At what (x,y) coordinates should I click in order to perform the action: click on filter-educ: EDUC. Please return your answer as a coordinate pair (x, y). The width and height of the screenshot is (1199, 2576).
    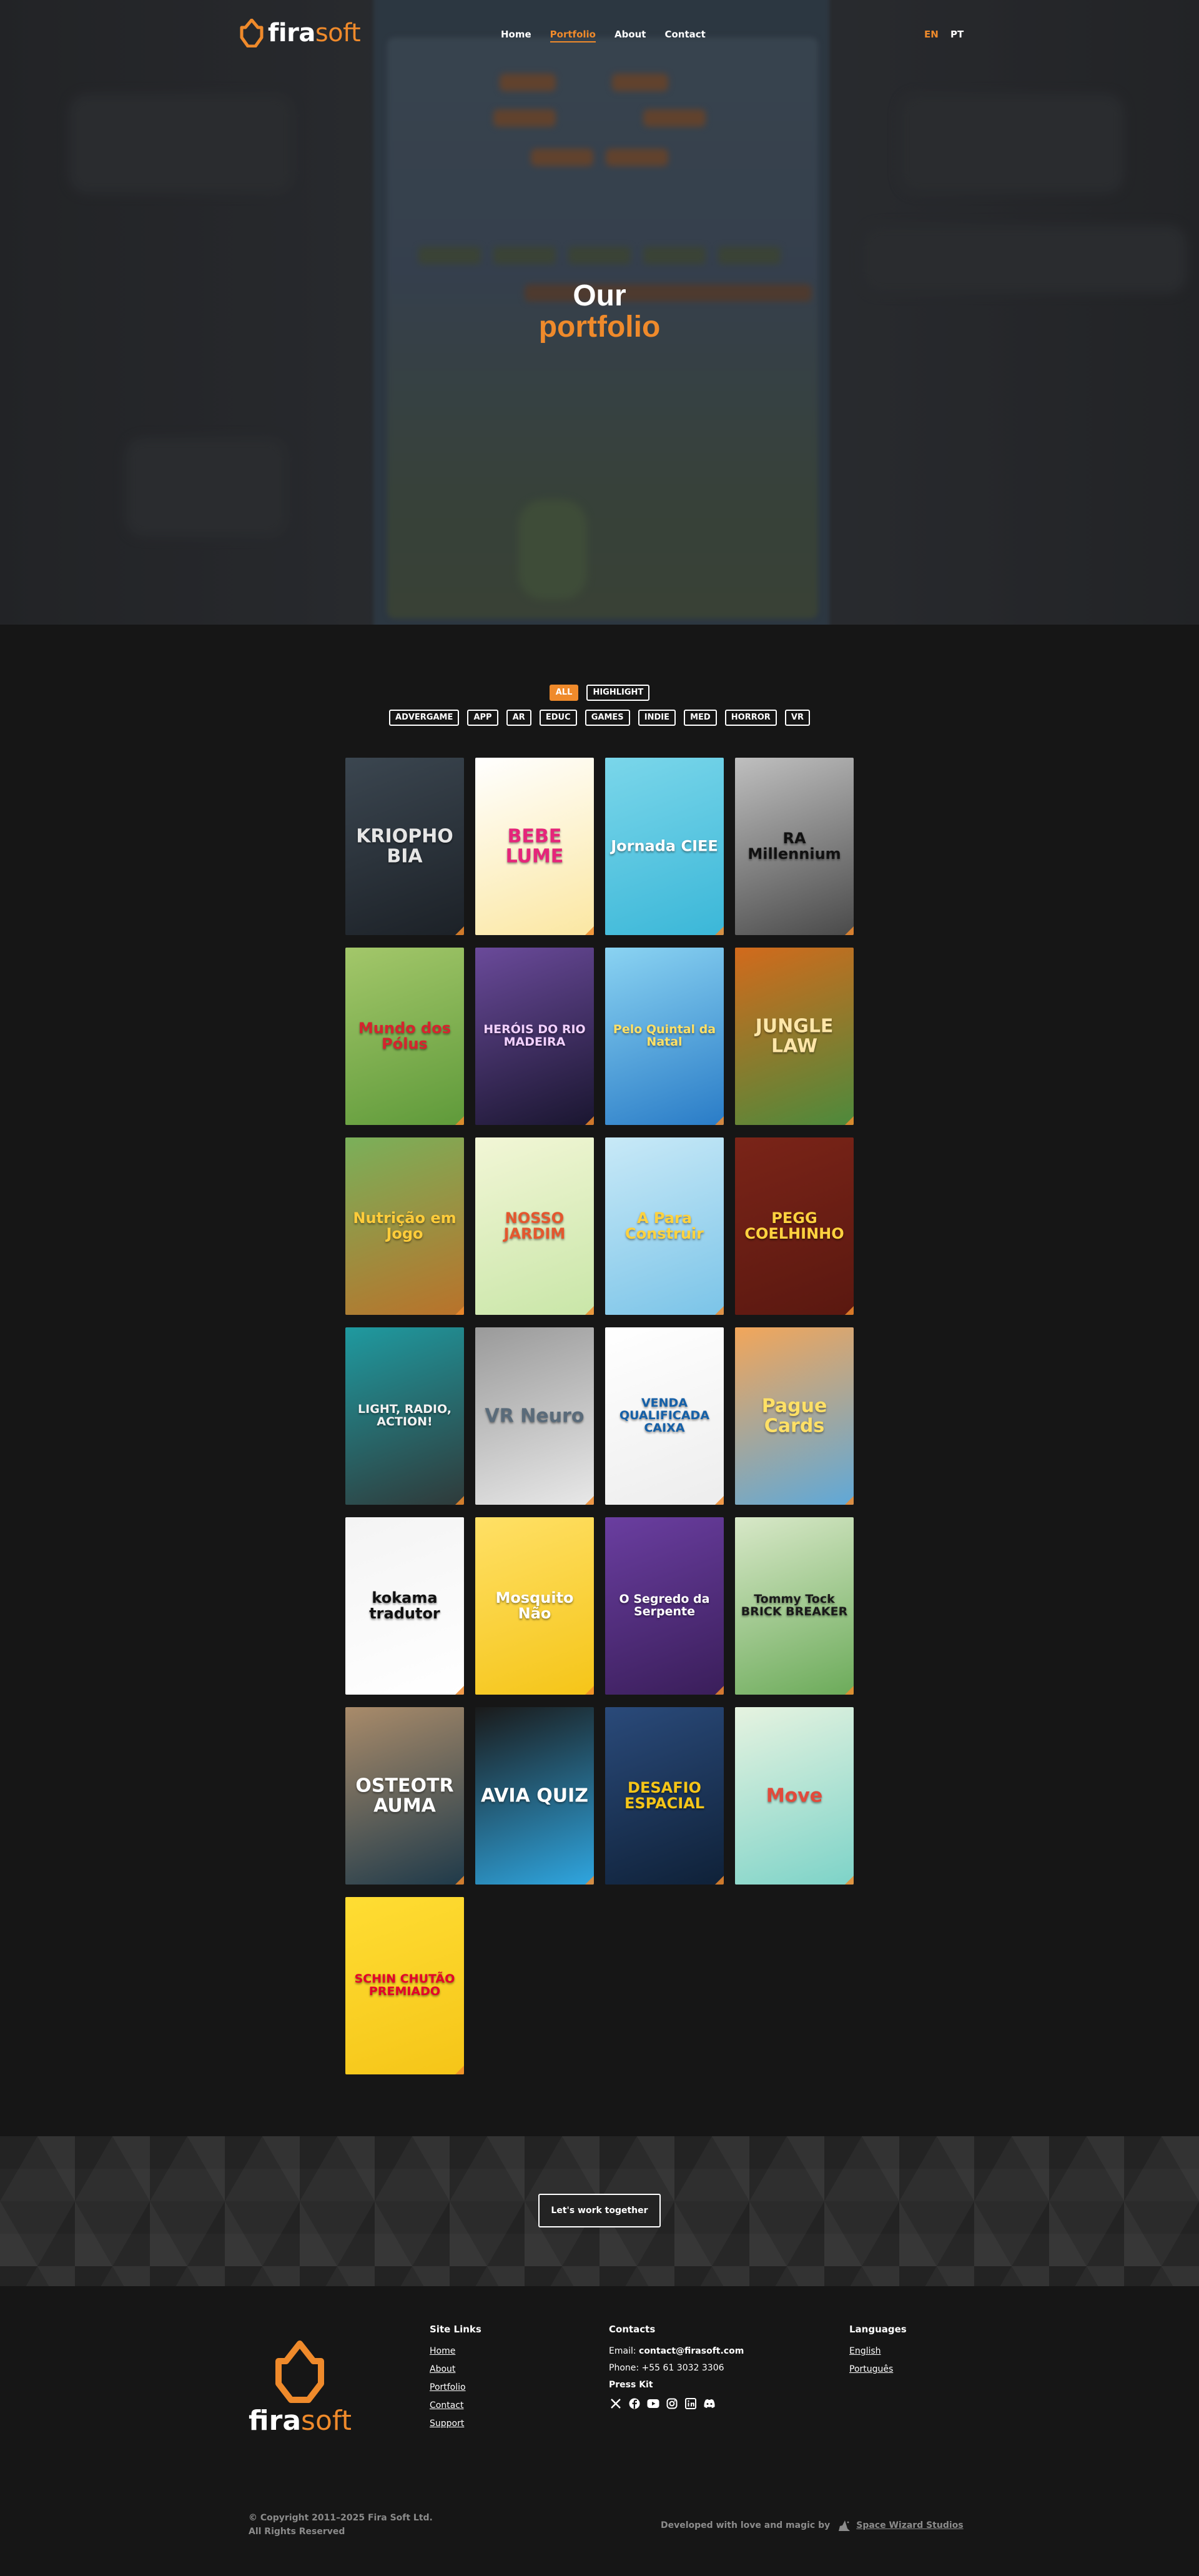
    Looking at the image, I should click on (558, 718).